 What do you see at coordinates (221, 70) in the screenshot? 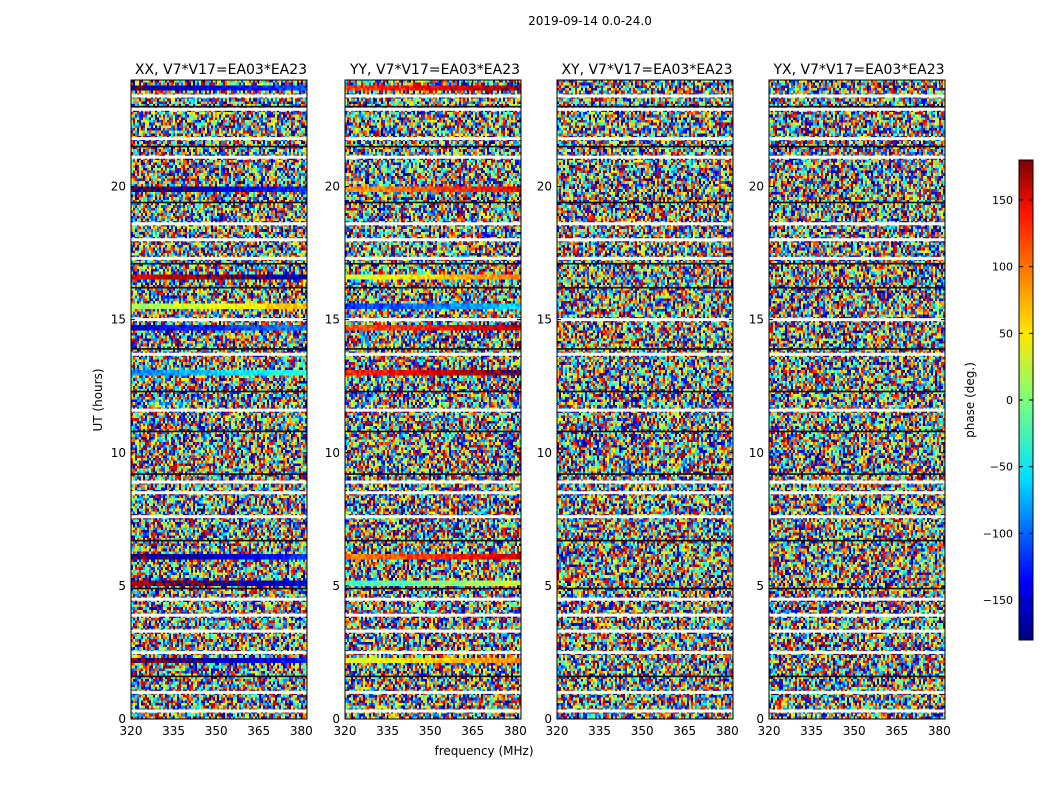
I see `panel-title: XX, V7*V17=EA03*EA23` at bounding box center [221, 70].